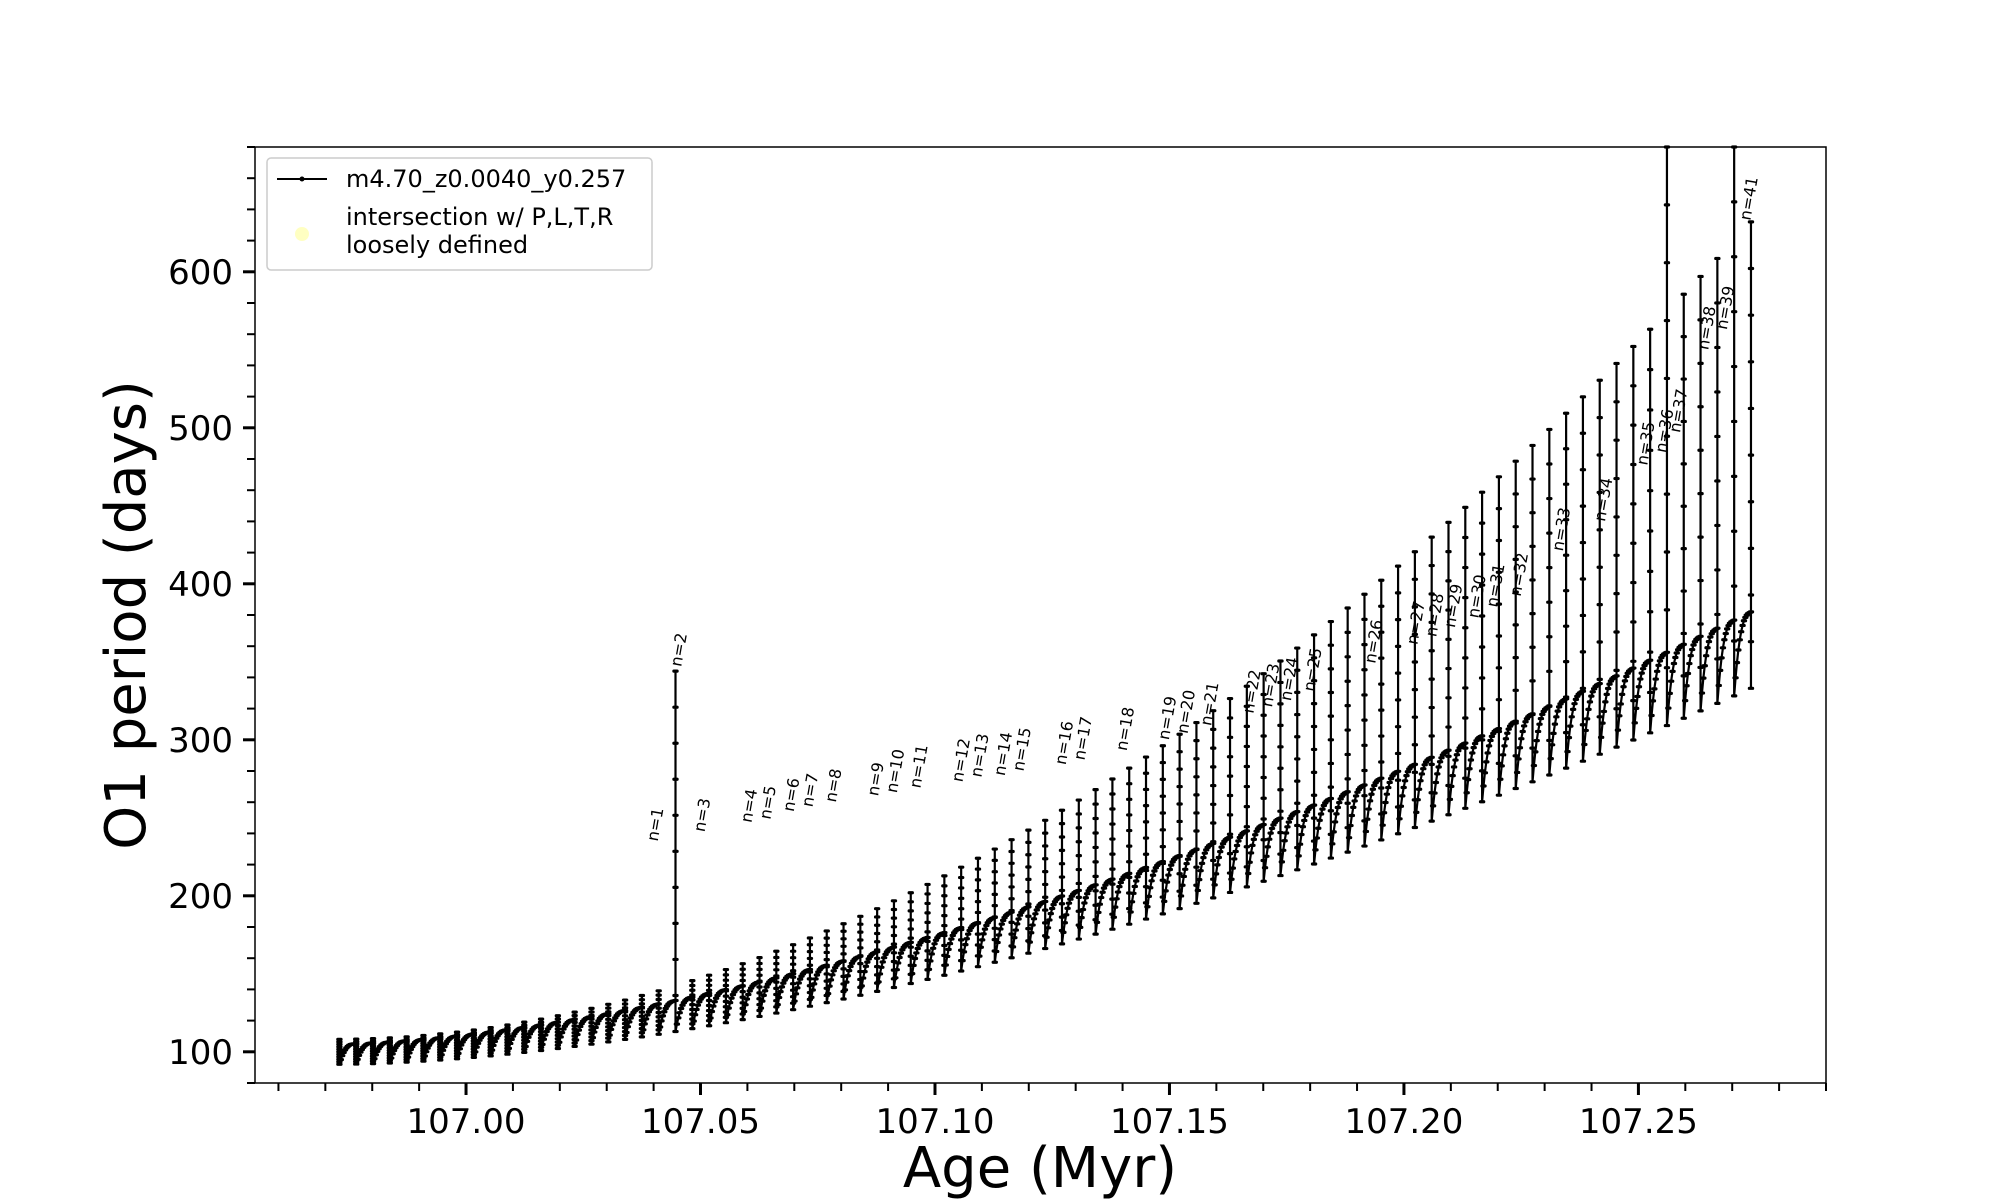  Describe the element at coordinates (1638, 1122) in the screenshot. I see `x-tick-label: 107.25` at that location.